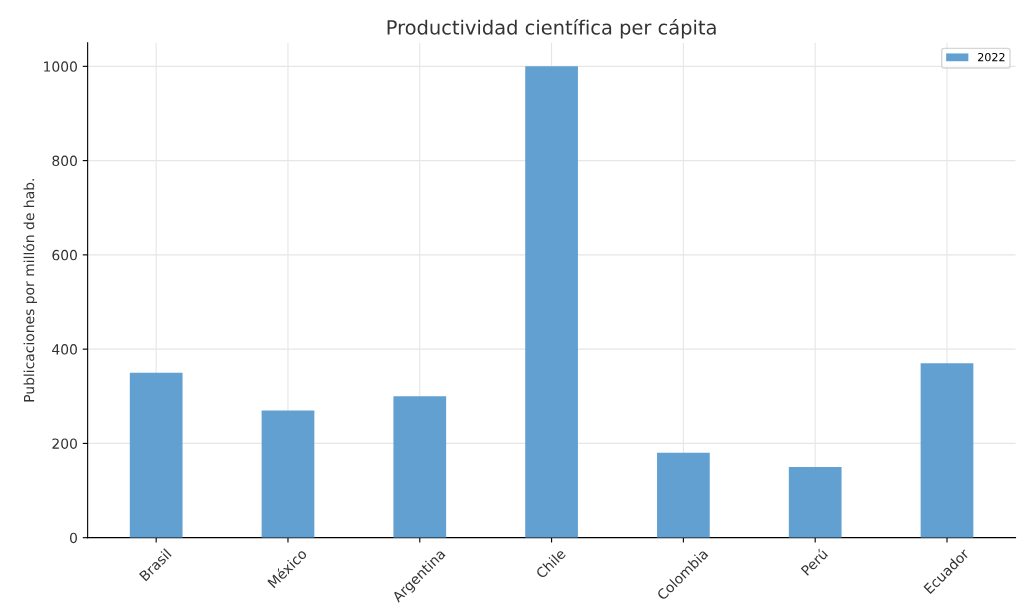 This screenshot has height=611, width=1031. I want to click on y-tick-label: 400, so click(64, 349).